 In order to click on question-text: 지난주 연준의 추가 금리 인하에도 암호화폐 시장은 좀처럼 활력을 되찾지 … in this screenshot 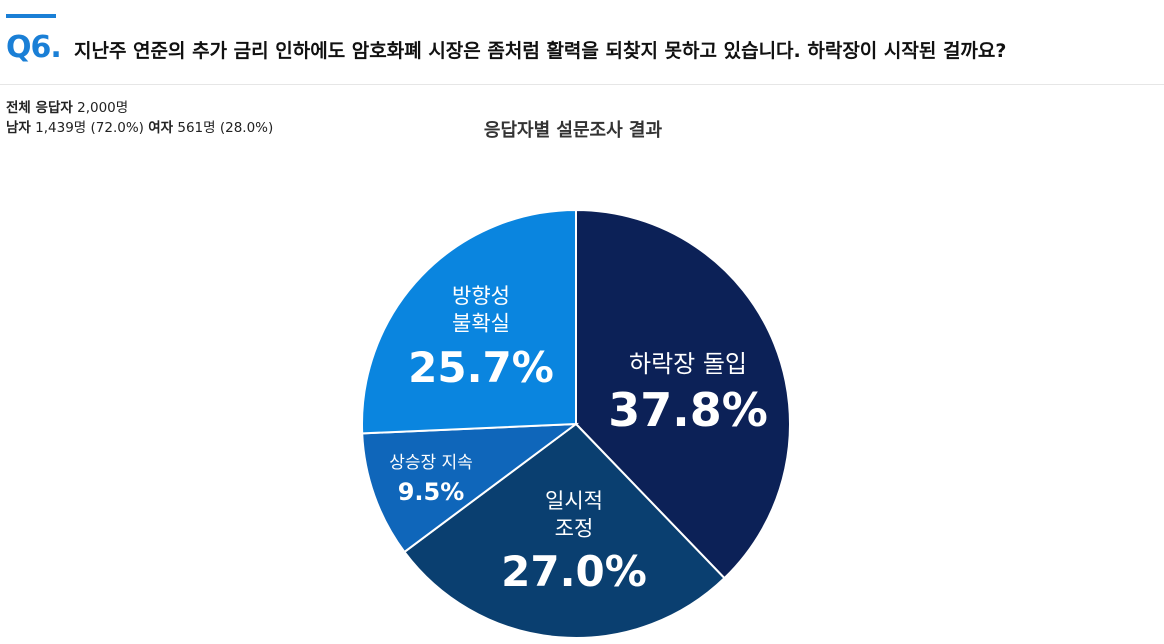, I will do `click(540, 51)`.